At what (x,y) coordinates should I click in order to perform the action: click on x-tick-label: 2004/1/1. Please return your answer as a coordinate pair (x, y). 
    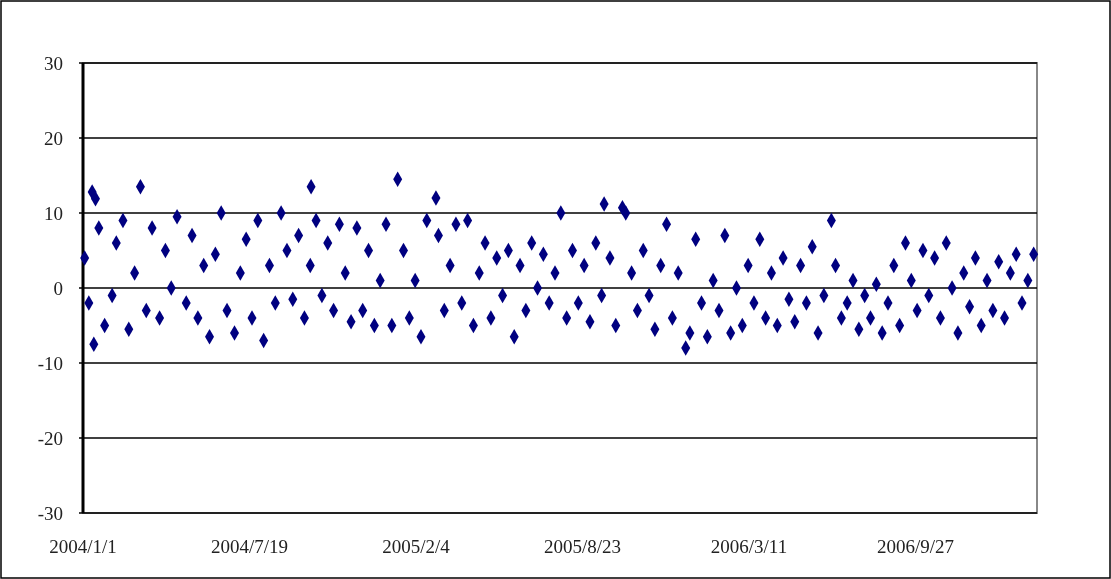
    Looking at the image, I should click on (83, 546).